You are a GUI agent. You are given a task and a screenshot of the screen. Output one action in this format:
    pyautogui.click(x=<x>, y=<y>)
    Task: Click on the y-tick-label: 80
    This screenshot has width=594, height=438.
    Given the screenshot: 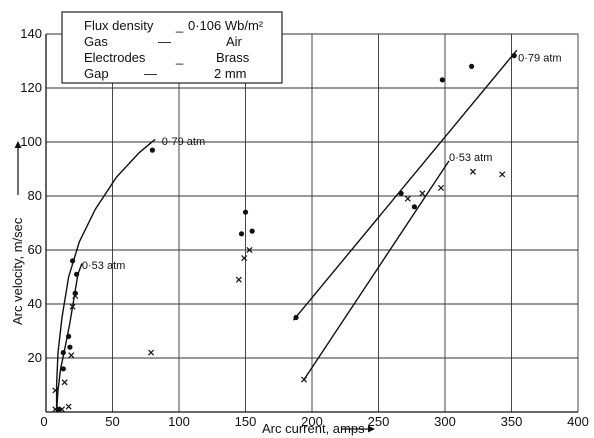 What is the action you would take?
    pyautogui.click(x=35, y=195)
    